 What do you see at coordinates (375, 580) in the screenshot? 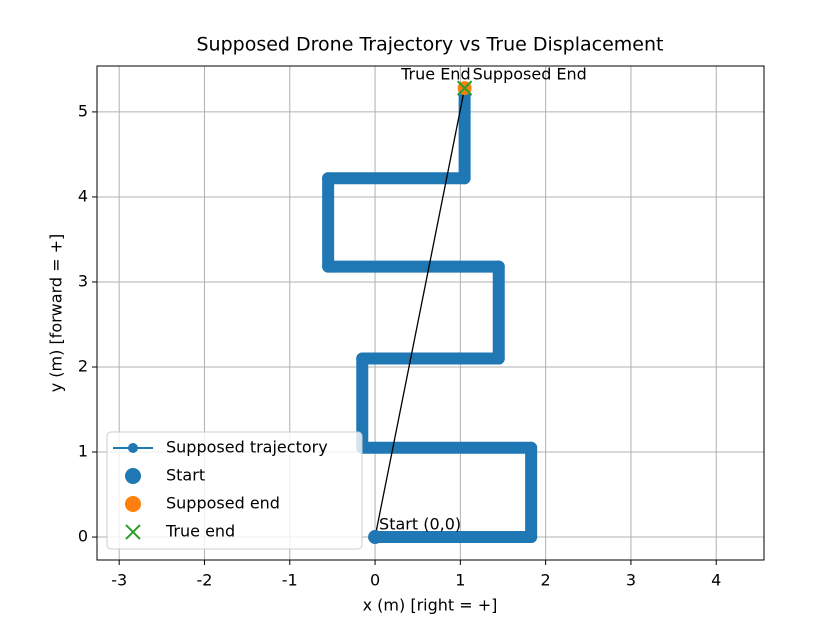
I see `x-tick-label: 0` at bounding box center [375, 580].